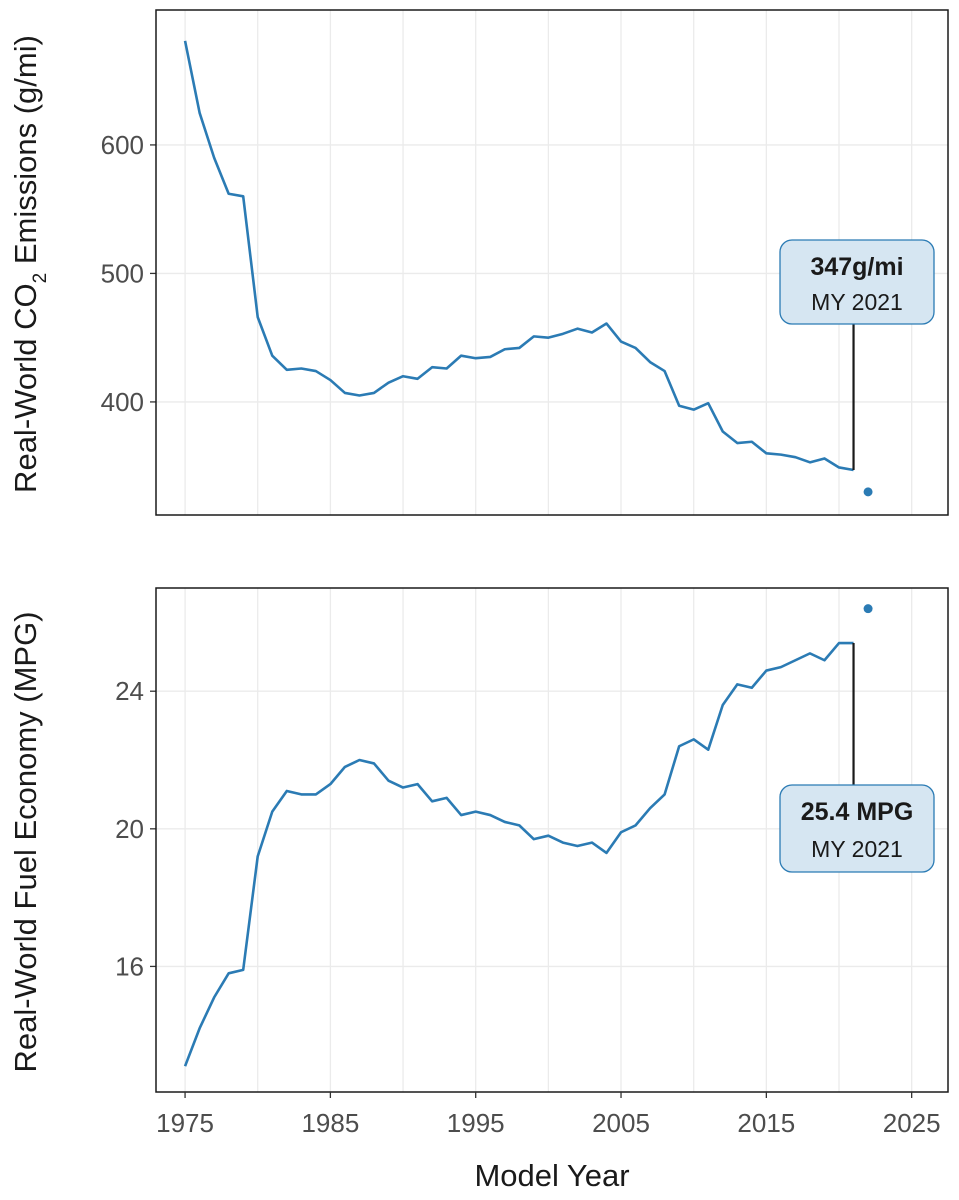  What do you see at coordinates (29, 264) in the screenshot?
I see `co2-y-axis-title: Real-World CO2 Emissions (g/mi)` at bounding box center [29, 264].